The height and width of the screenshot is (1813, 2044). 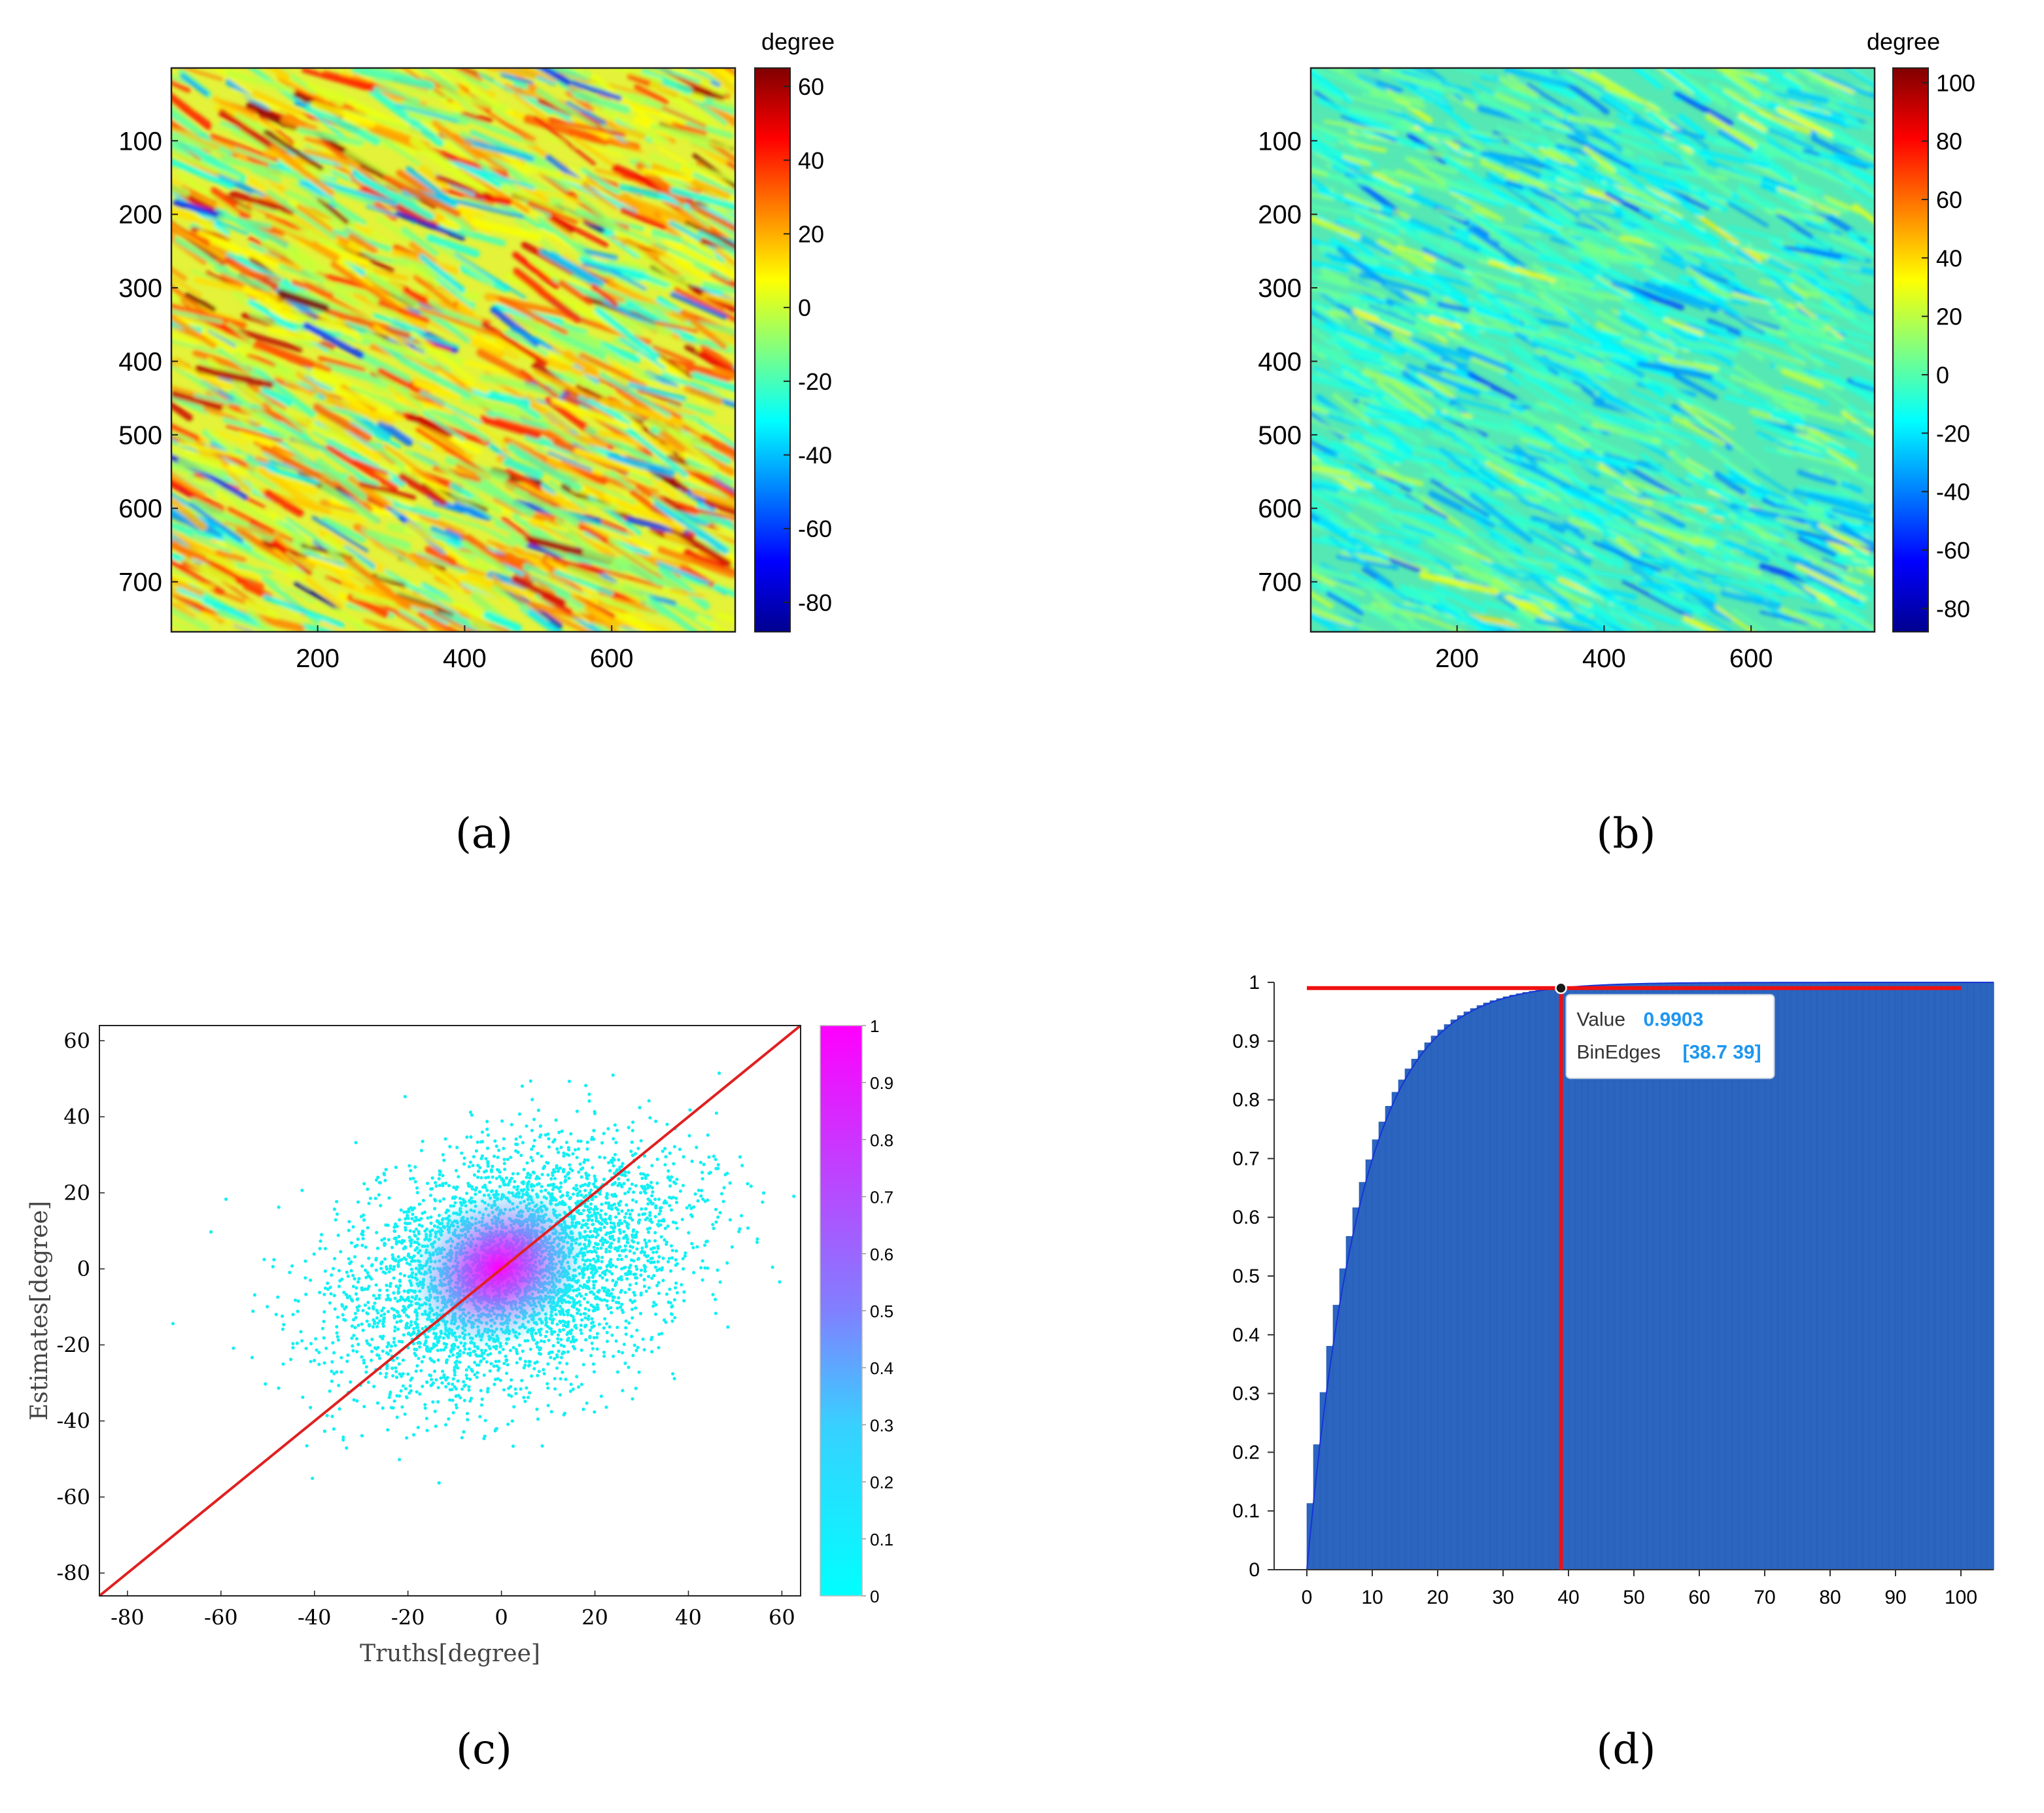 I want to click on colorbar-title-a: degree, so click(x=798, y=41).